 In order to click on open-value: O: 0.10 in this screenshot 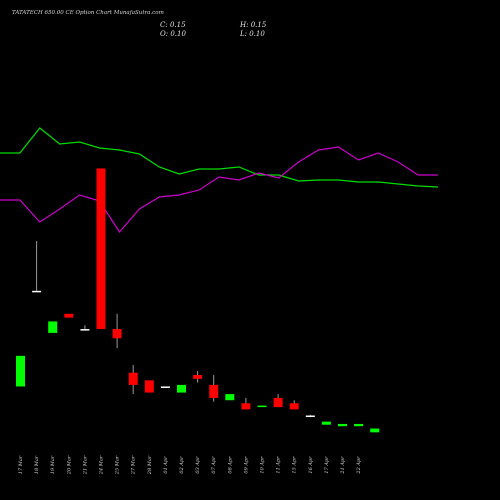, I will do `click(173, 34)`.